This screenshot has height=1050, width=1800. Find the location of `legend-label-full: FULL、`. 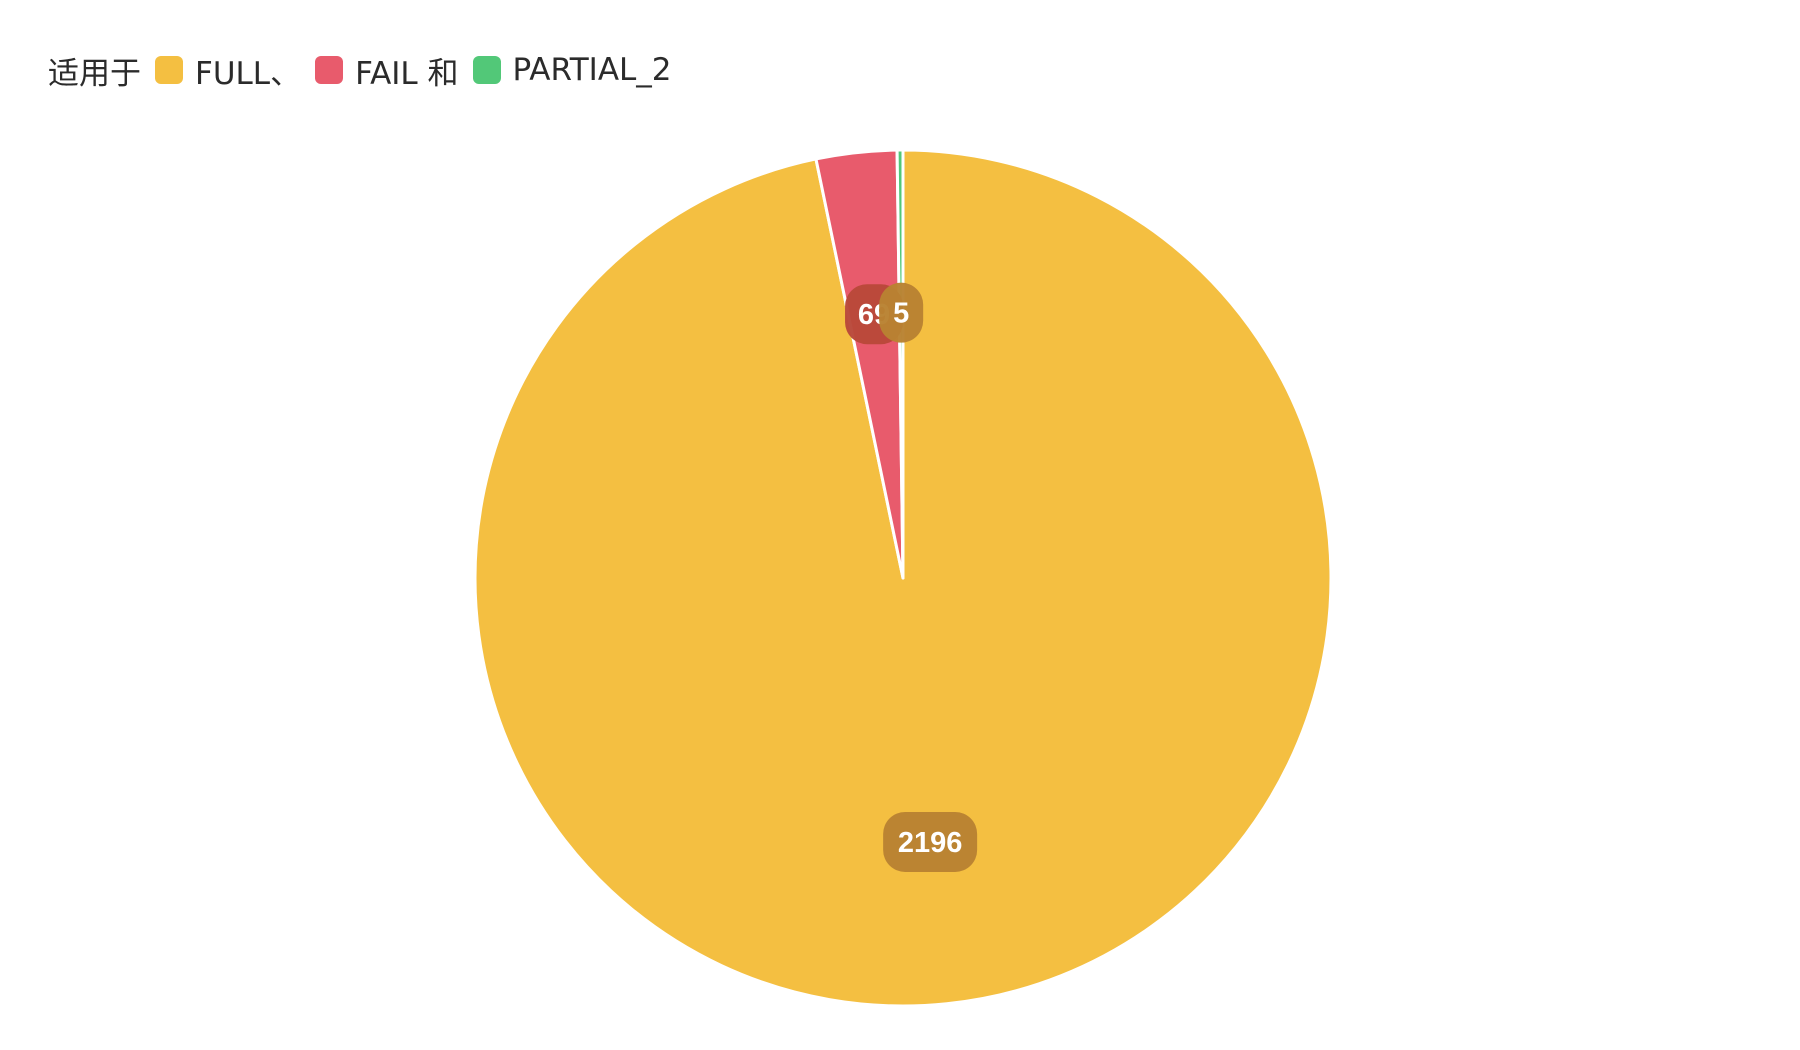

legend-label-full: FULL、 is located at coordinates (248, 73).